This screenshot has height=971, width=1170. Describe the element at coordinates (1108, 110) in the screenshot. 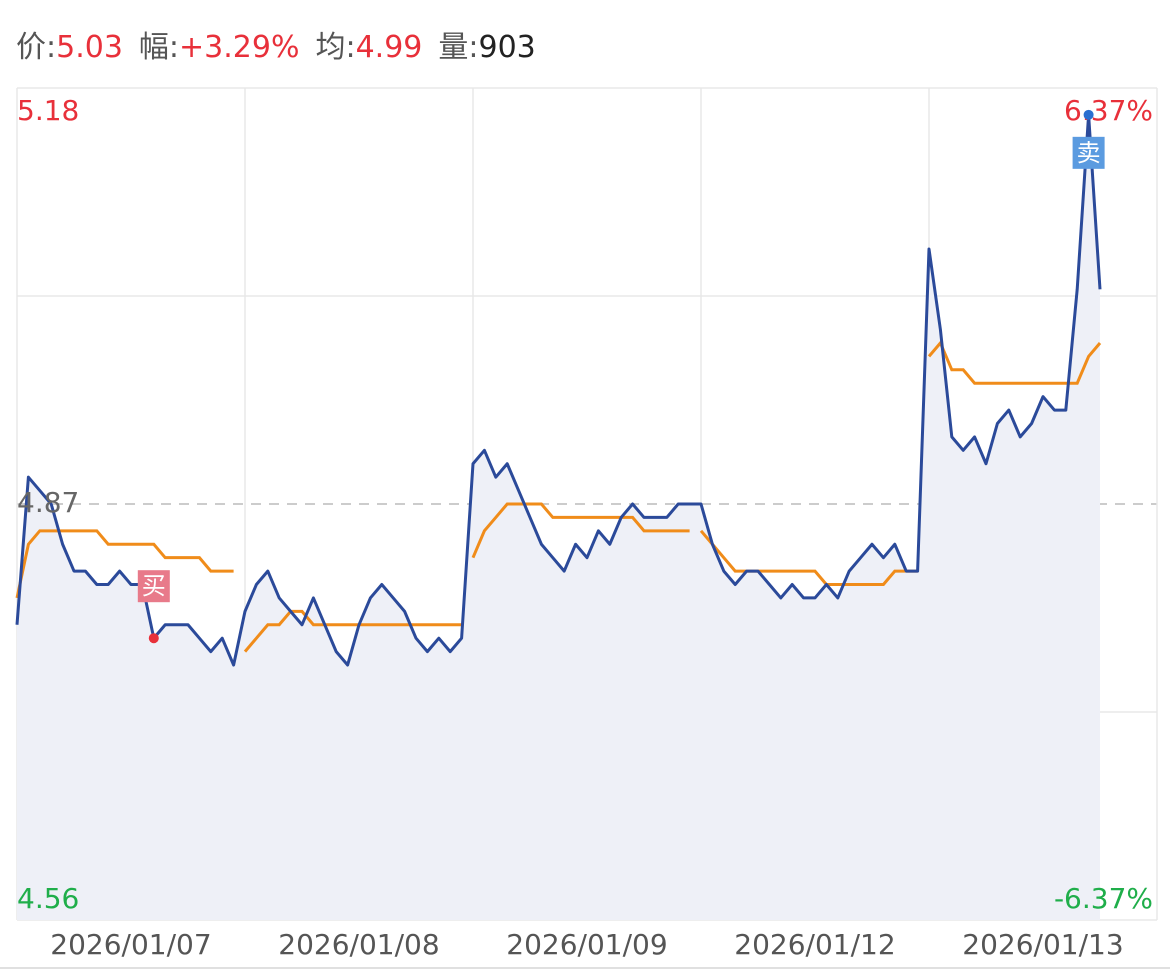

I see `y2-tick-label: 6.37%` at that location.